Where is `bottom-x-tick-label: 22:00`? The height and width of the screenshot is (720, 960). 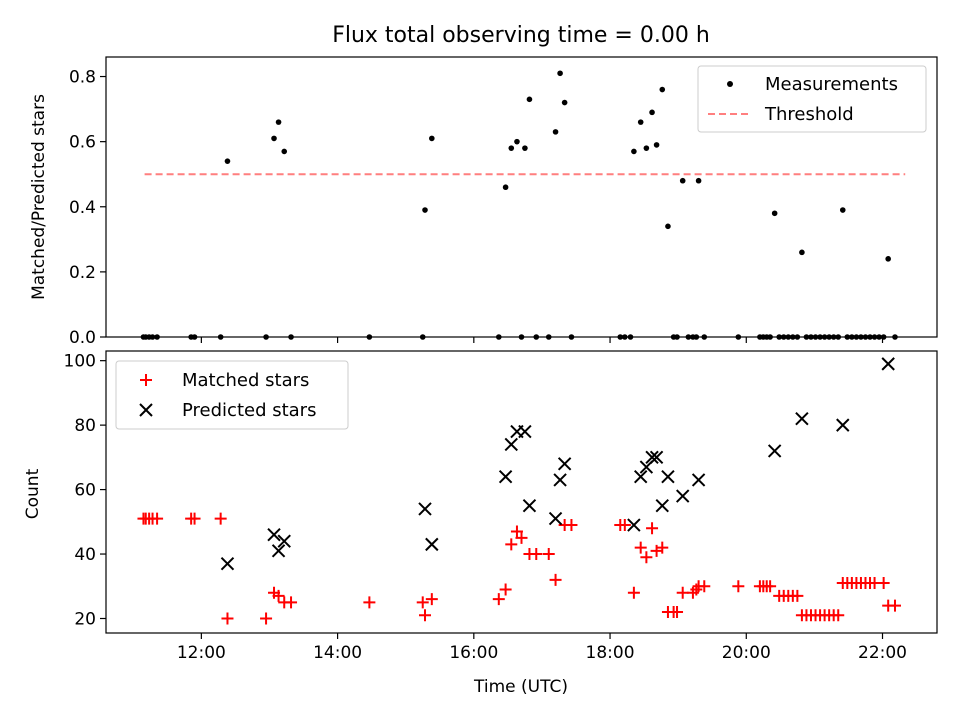
bottom-x-tick-label: 22:00 is located at coordinates (882, 653).